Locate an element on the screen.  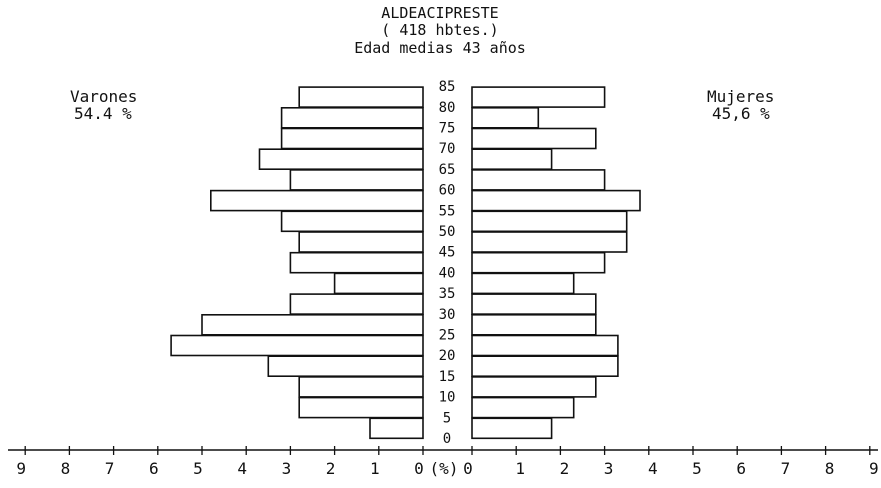
age-label-7: 35 is located at coordinates (447, 294).